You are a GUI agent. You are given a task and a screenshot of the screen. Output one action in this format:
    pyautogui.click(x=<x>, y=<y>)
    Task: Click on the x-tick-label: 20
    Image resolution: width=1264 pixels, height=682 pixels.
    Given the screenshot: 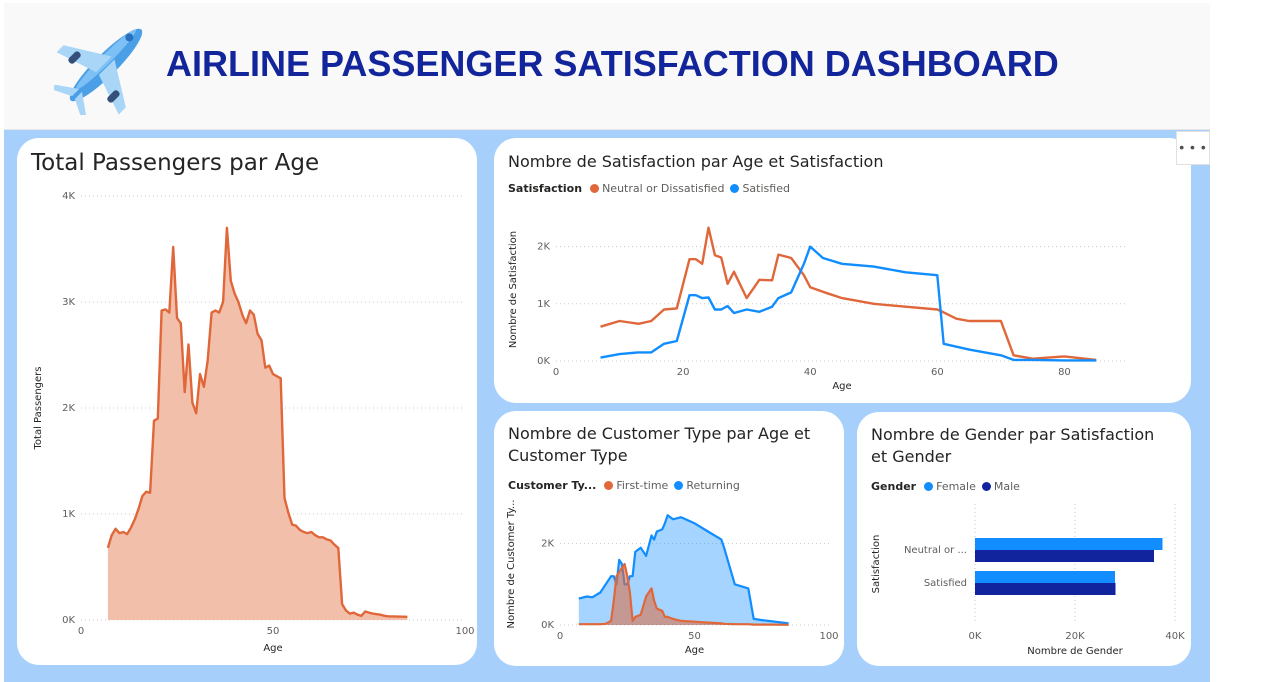 What is the action you would take?
    pyautogui.click(x=683, y=372)
    